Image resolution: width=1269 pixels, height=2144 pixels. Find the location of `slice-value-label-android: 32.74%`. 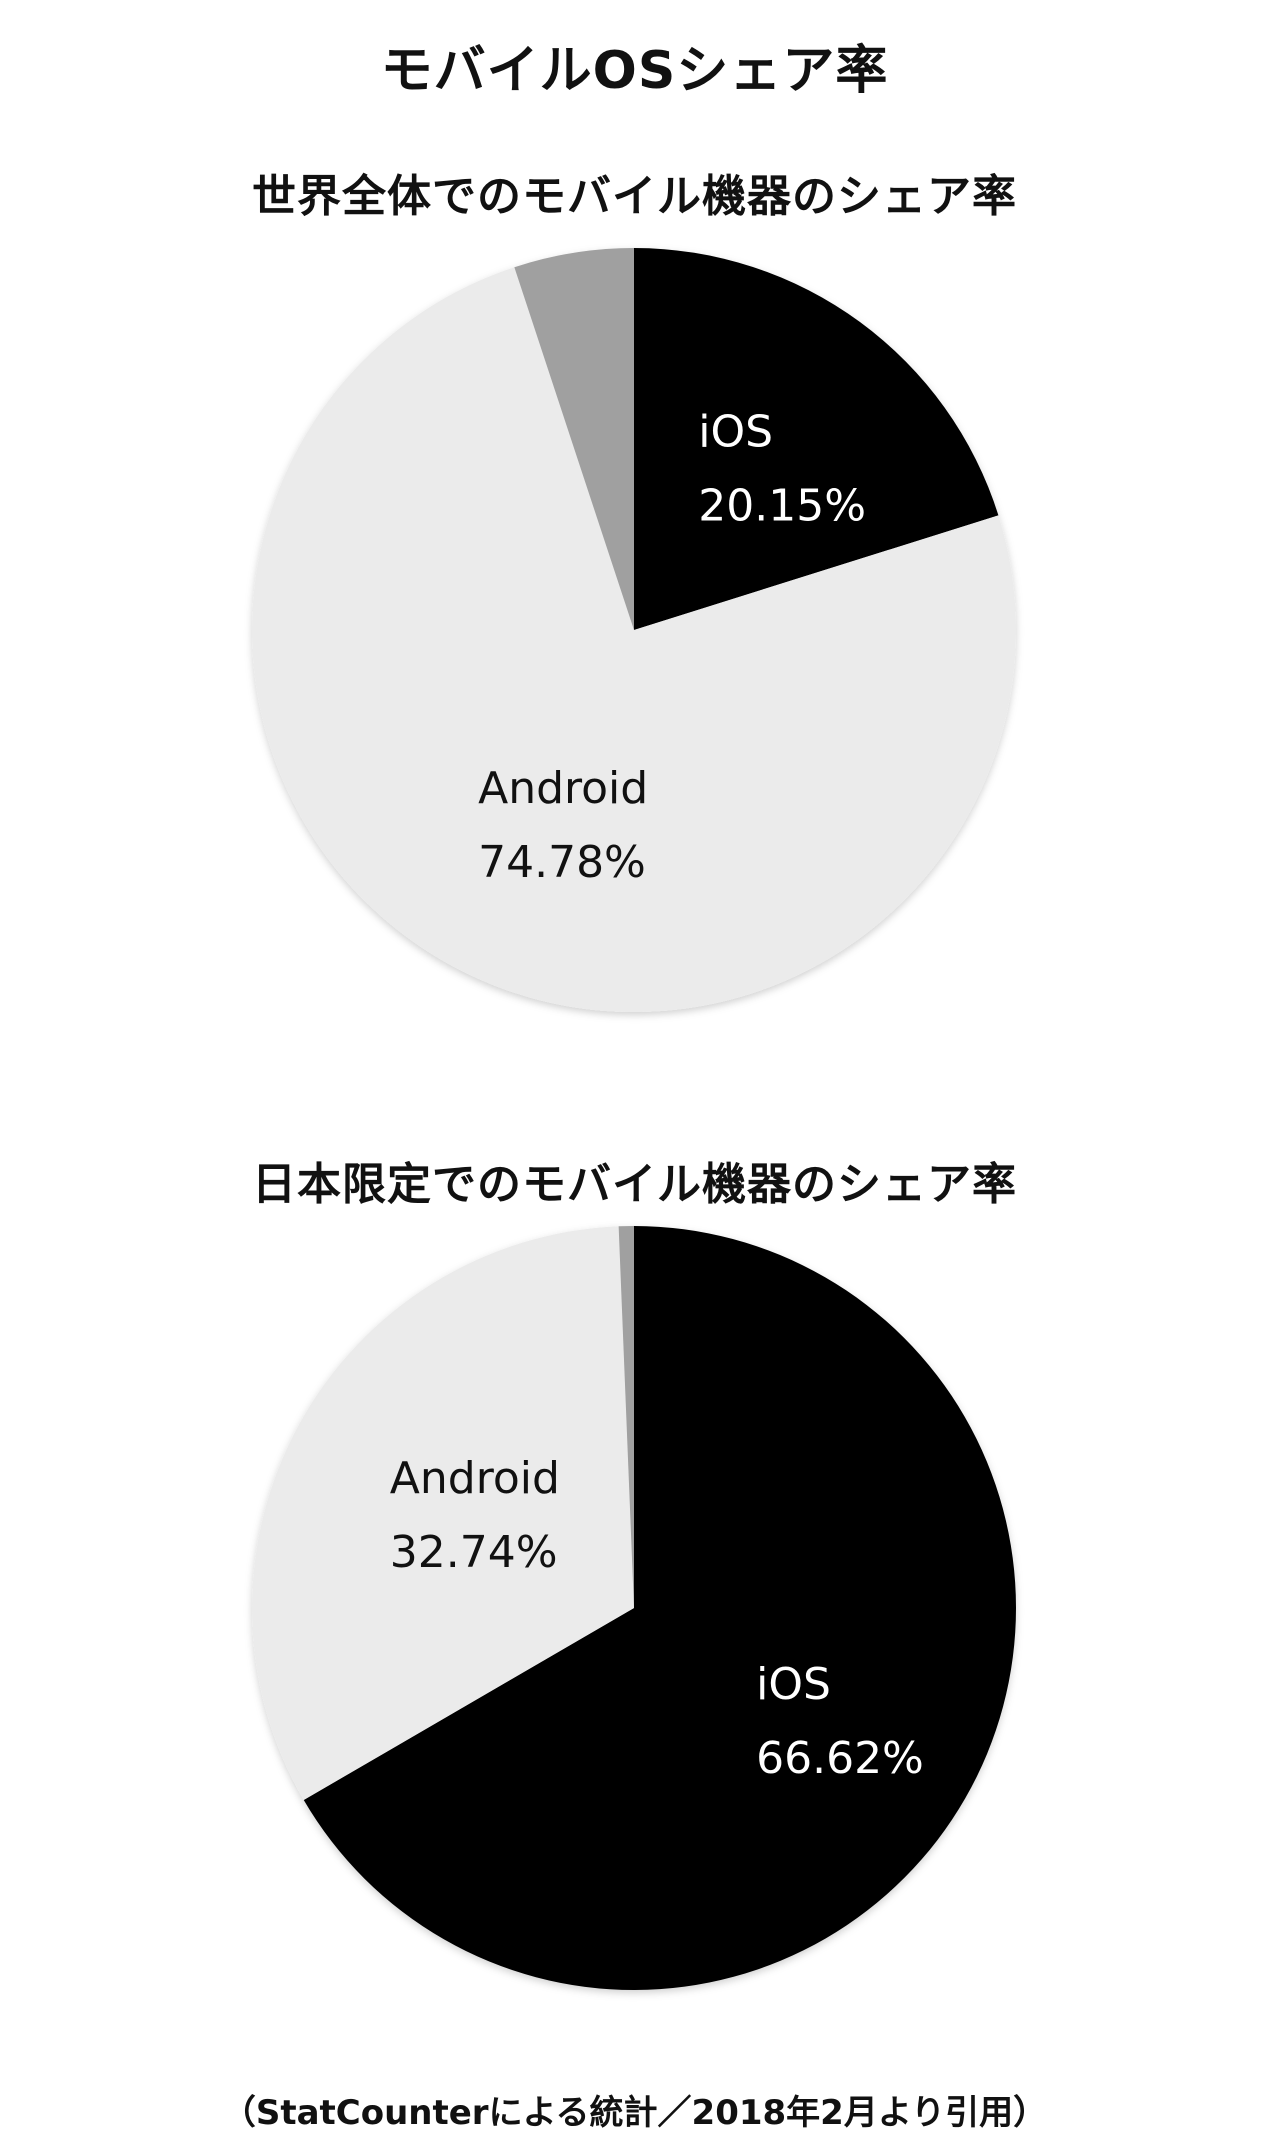

slice-value-label-android: 32.74% is located at coordinates (474, 1552).